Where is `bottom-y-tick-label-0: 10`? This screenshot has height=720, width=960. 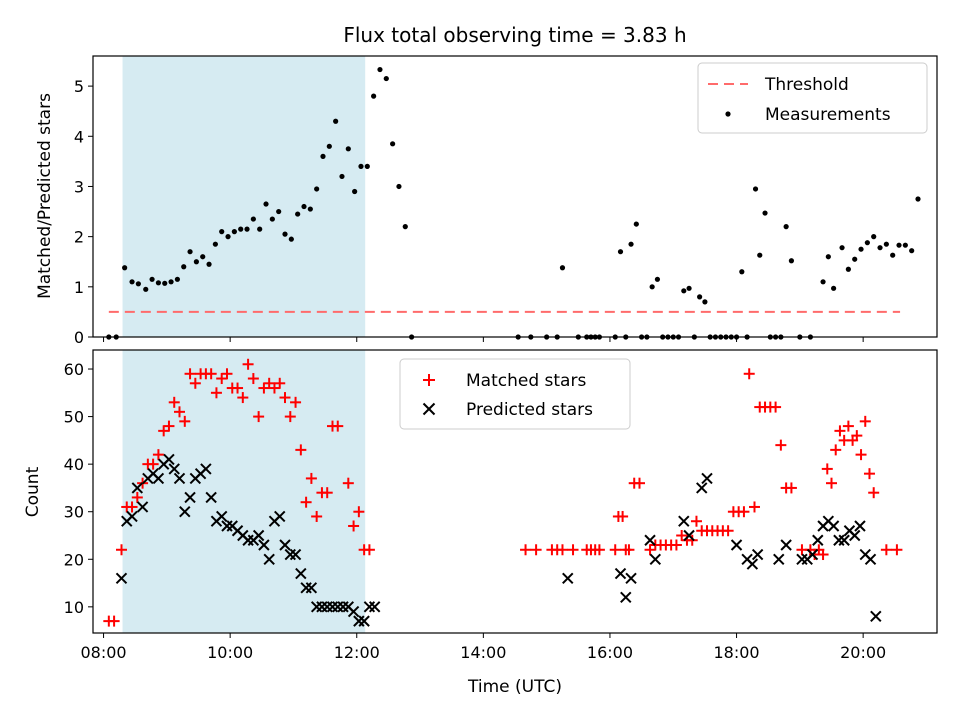
bottom-y-tick-label-0: 10 is located at coordinates (74, 607).